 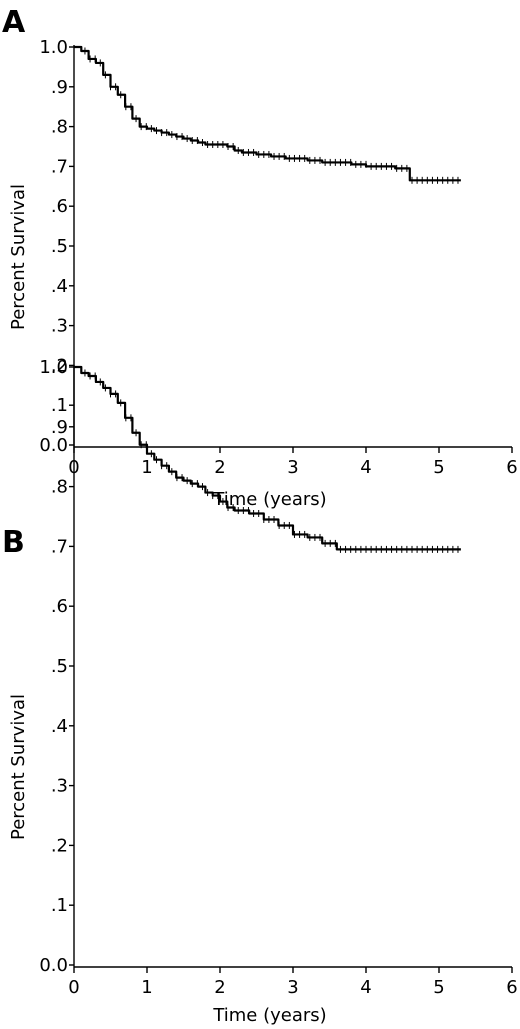 I want to click on x-tick-label: 0, so click(x=73, y=987).